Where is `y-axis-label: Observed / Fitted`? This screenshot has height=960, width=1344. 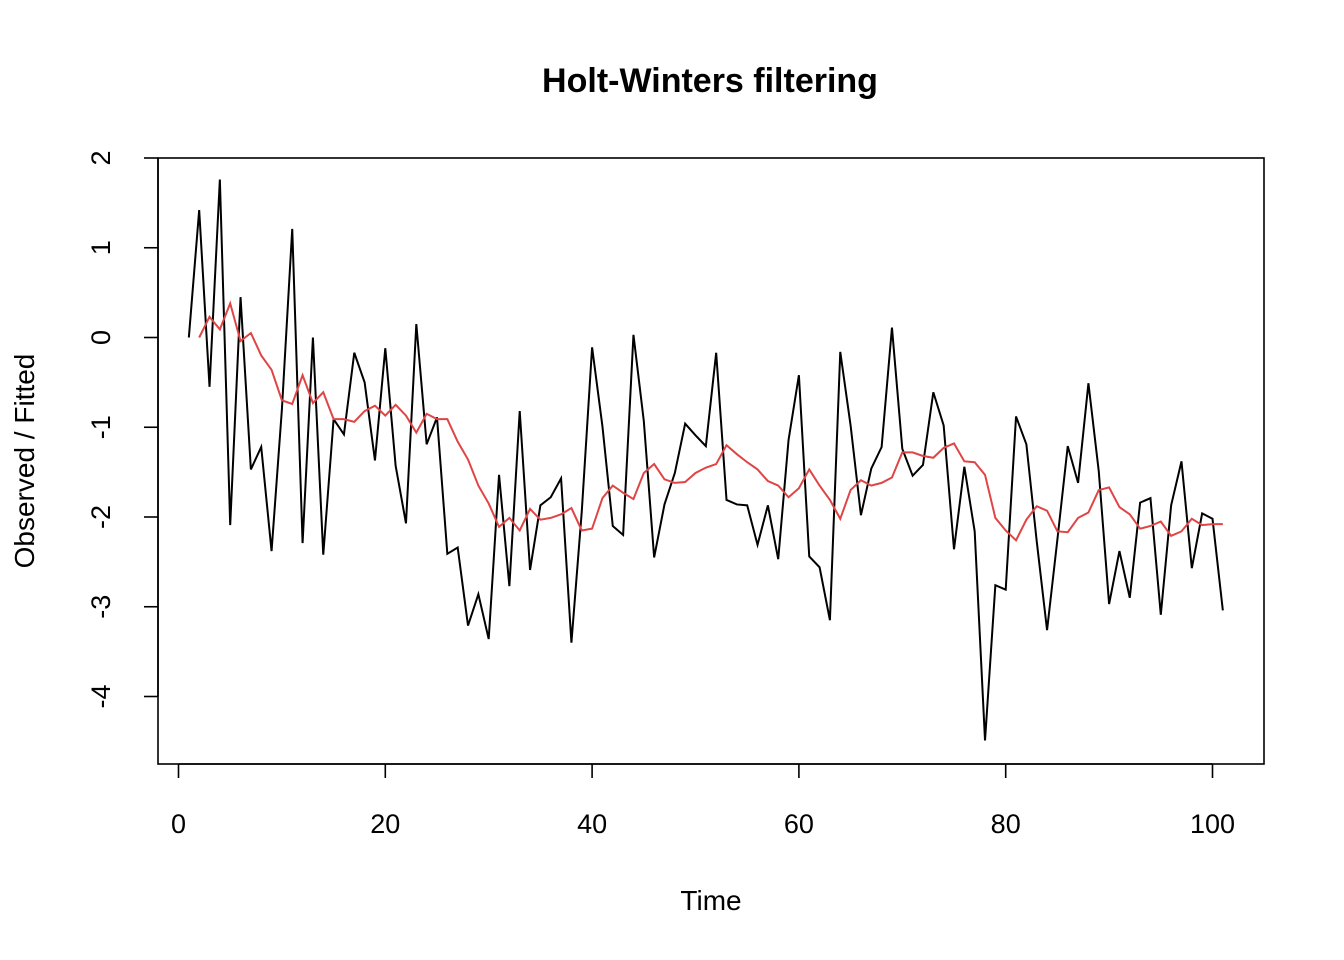 y-axis-label: Observed / Fitted is located at coordinates (24, 461).